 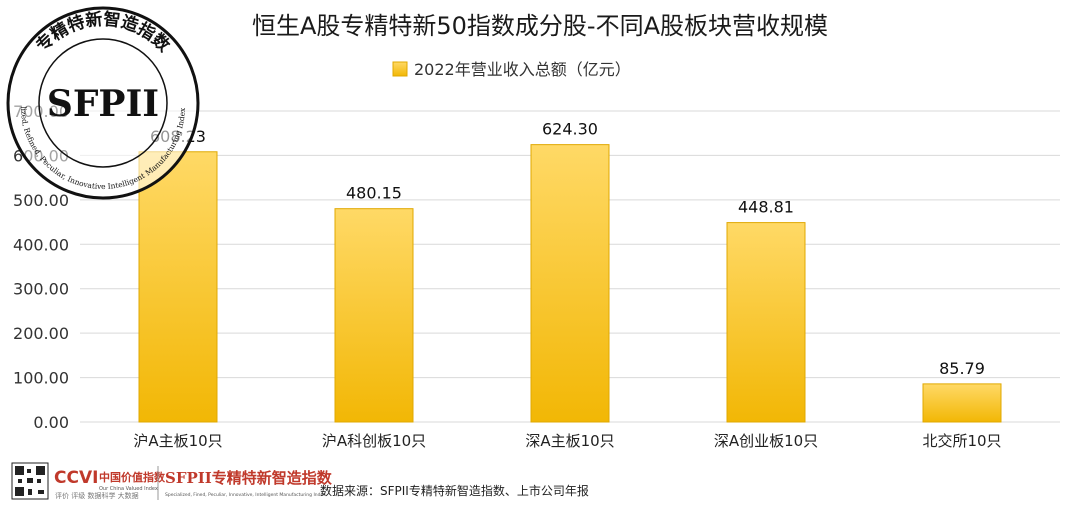 I want to click on y-tick-label: 300.00, so click(x=41, y=289).